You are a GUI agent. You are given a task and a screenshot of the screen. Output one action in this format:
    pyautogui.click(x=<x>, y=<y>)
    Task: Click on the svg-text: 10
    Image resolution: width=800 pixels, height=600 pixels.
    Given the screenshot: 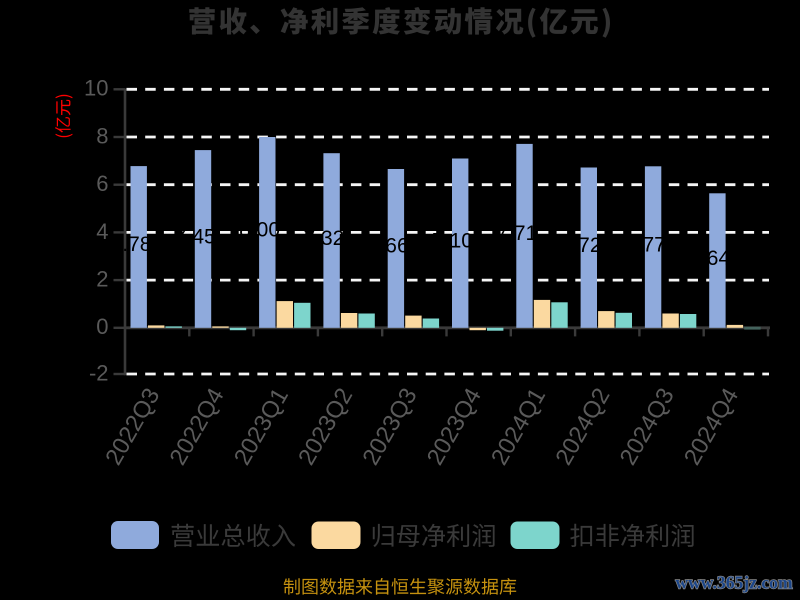 What is the action you would take?
    pyautogui.click(x=96, y=88)
    